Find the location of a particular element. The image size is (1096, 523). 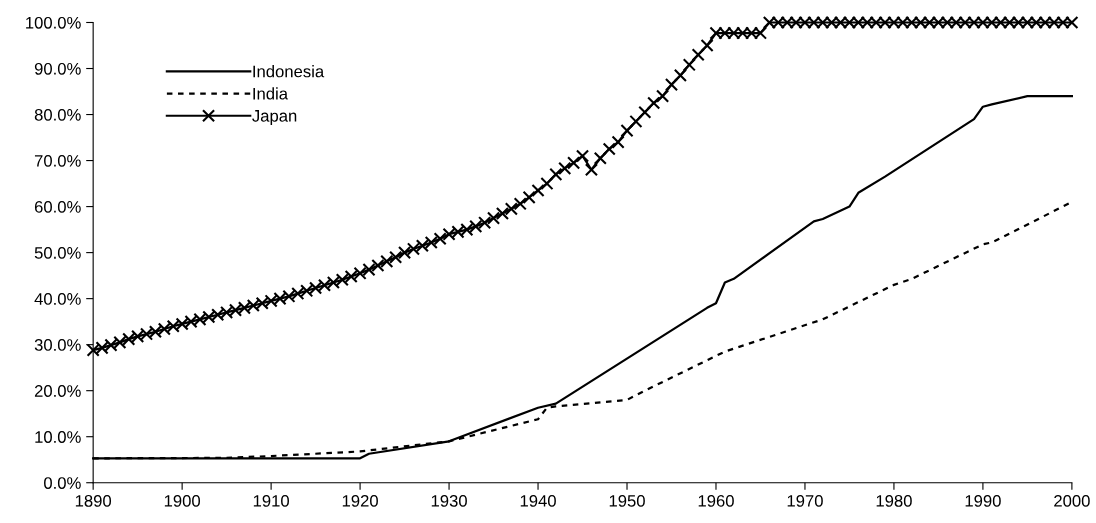

y-tick-label: 20.0% is located at coordinates (57, 391).